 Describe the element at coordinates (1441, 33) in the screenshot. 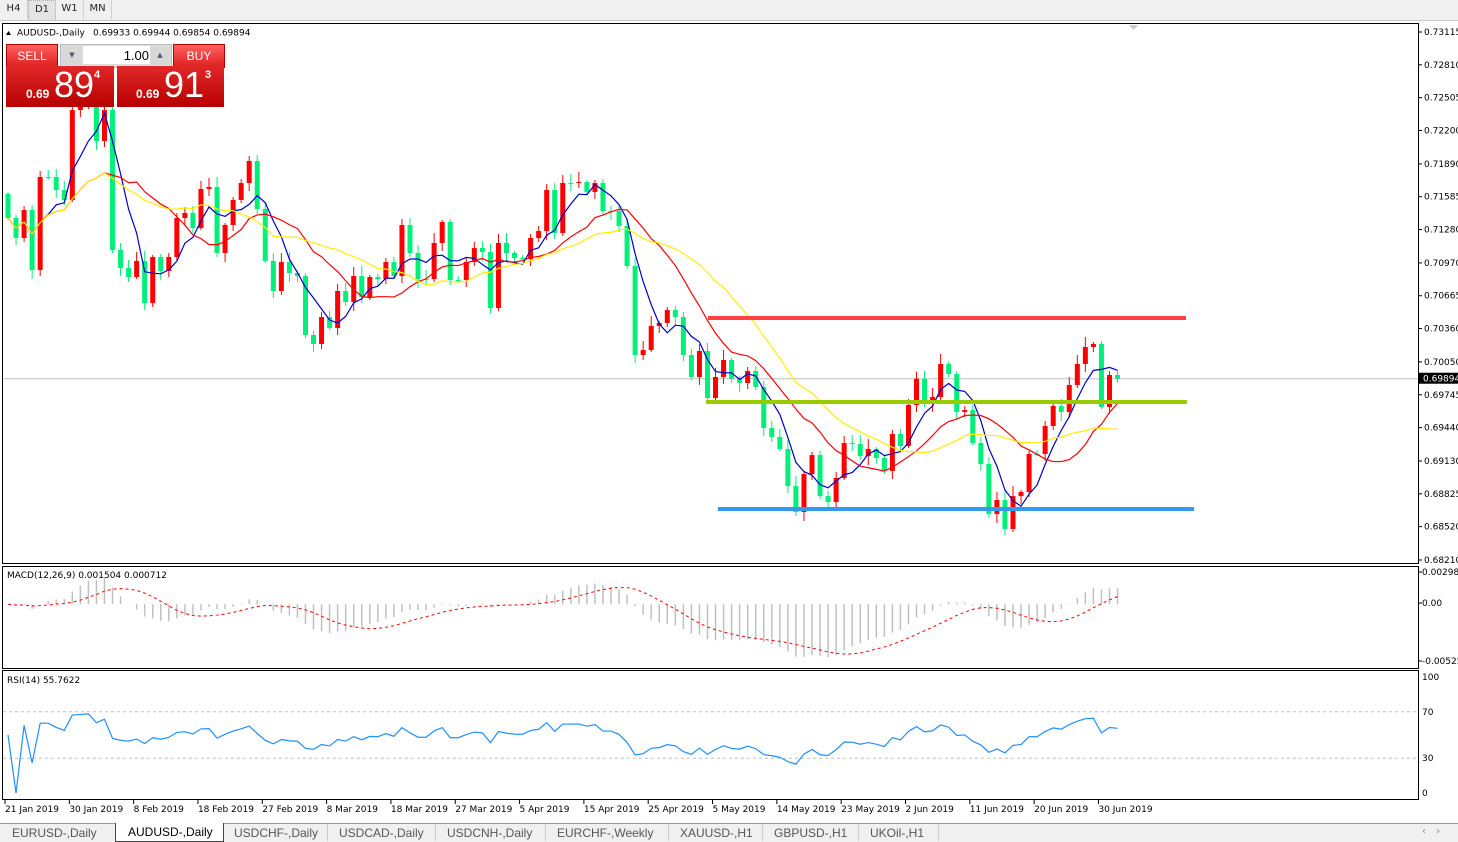

I see `price-tick-label: 0.73115` at that location.